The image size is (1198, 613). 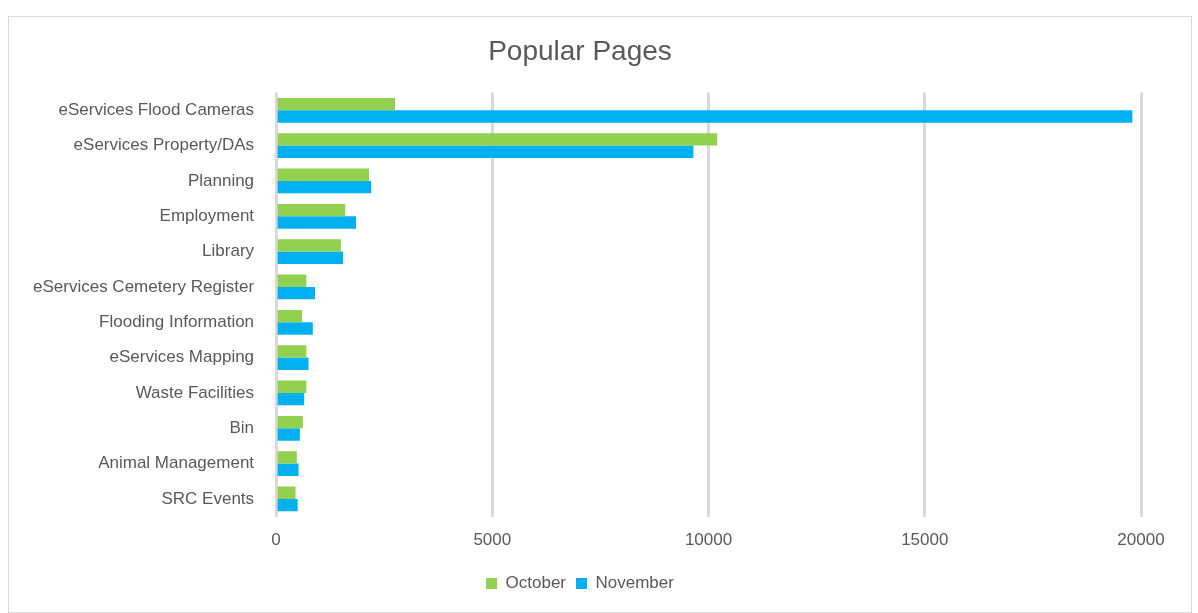 What do you see at coordinates (242, 427) in the screenshot?
I see `y-tick-label: Bin` at bounding box center [242, 427].